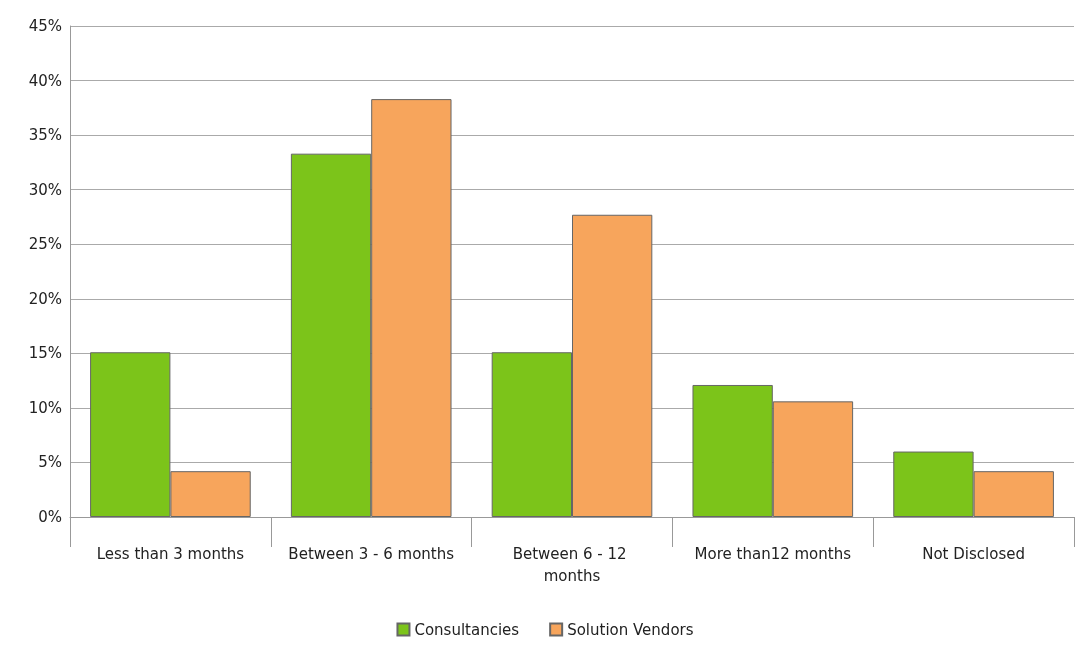  Describe the element at coordinates (45, 407) in the screenshot. I see `y-tick-label: 10%` at that location.